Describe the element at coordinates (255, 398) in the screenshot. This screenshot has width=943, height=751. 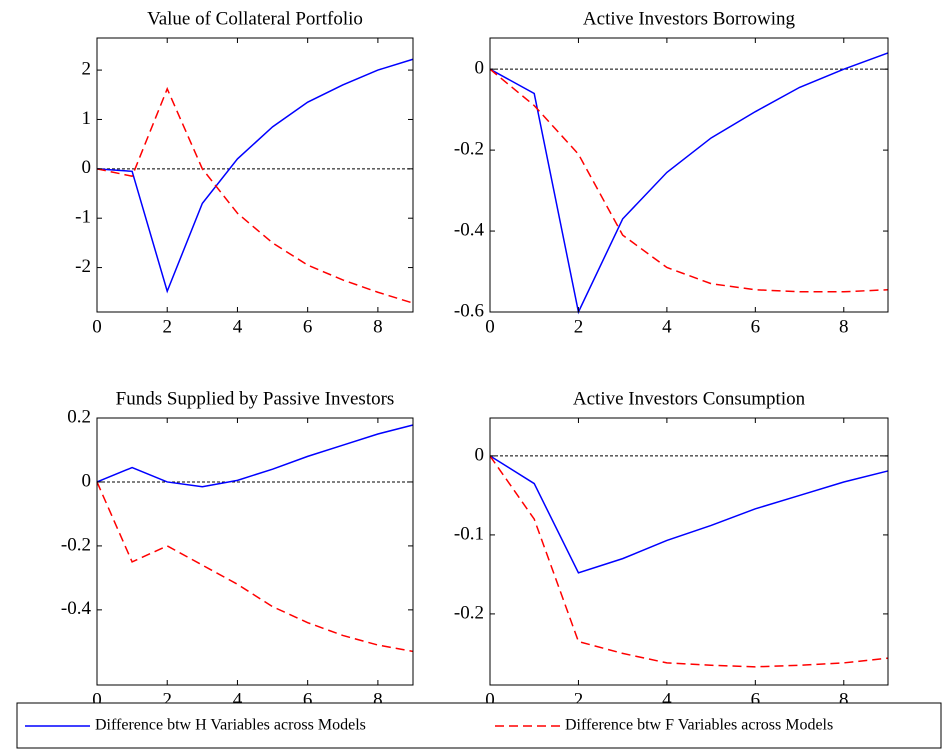
I see `chart-title: Funds Supplied by Passive Investors` at that location.